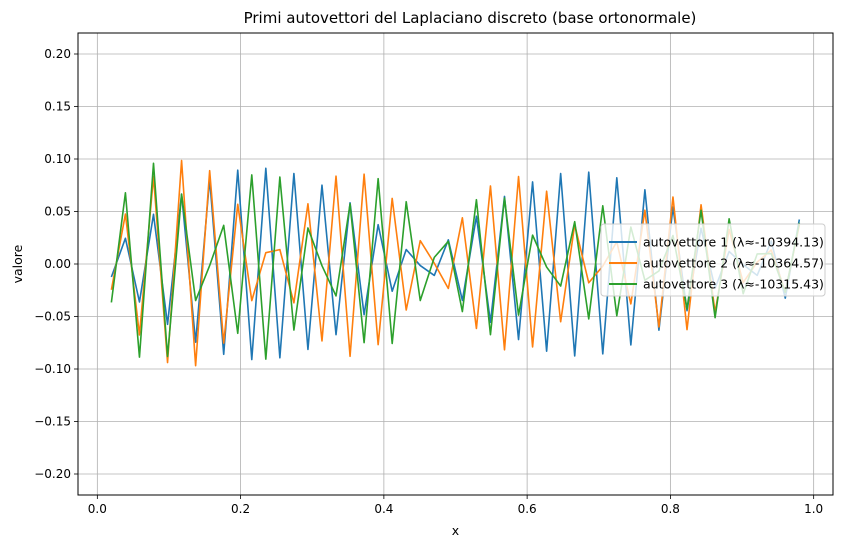 This screenshot has height=547, width=866. What do you see at coordinates (240, 509) in the screenshot?
I see `x-tick-label: 0.2` at bounding box center [240, 509].